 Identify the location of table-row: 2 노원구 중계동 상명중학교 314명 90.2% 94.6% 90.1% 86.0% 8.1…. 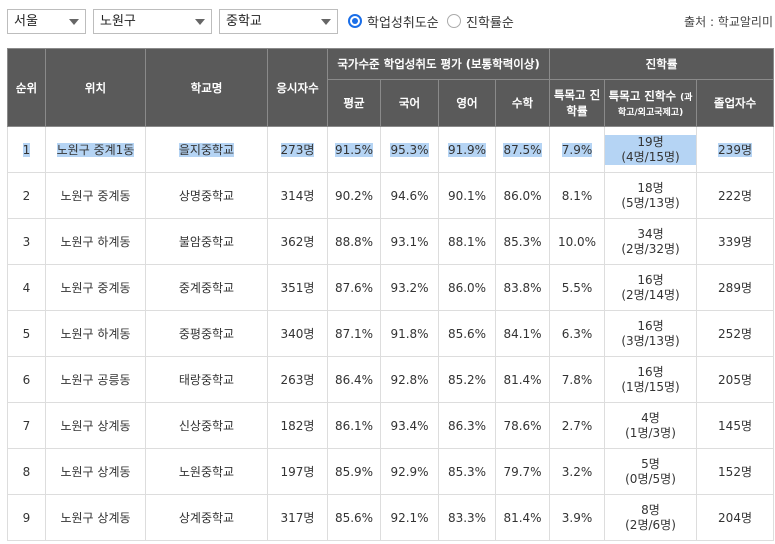
(391, 195).